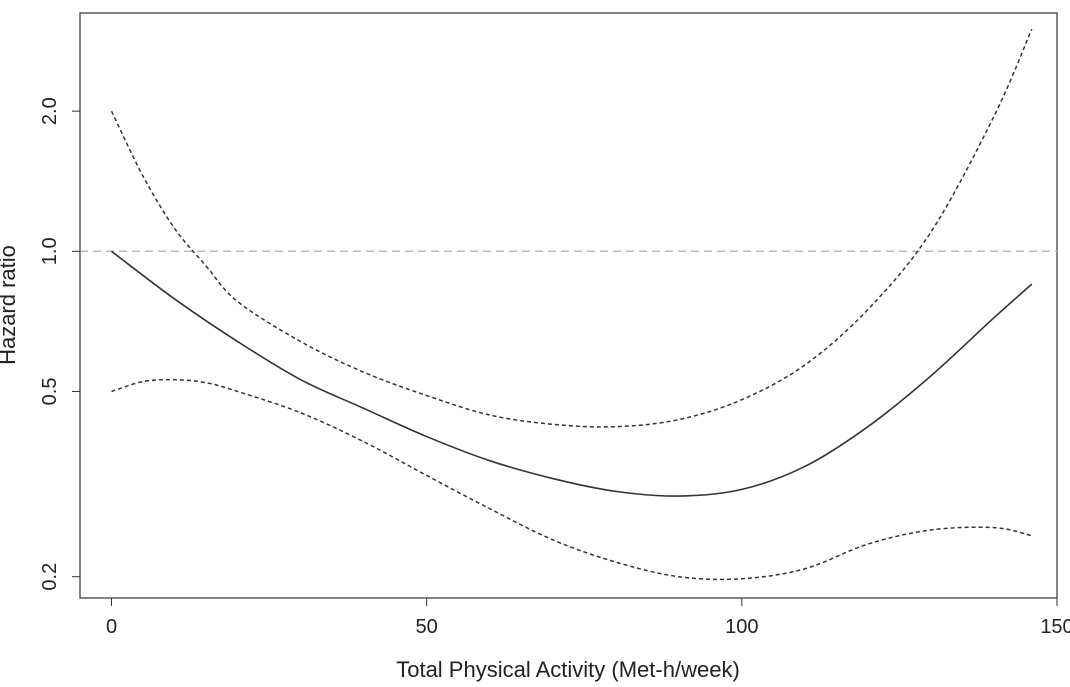 This screenshot has width=1070, height=687. Describe the element at coordinates (50, 111) in the screenshot. I see `y-tick-label: 2.0` at that location.